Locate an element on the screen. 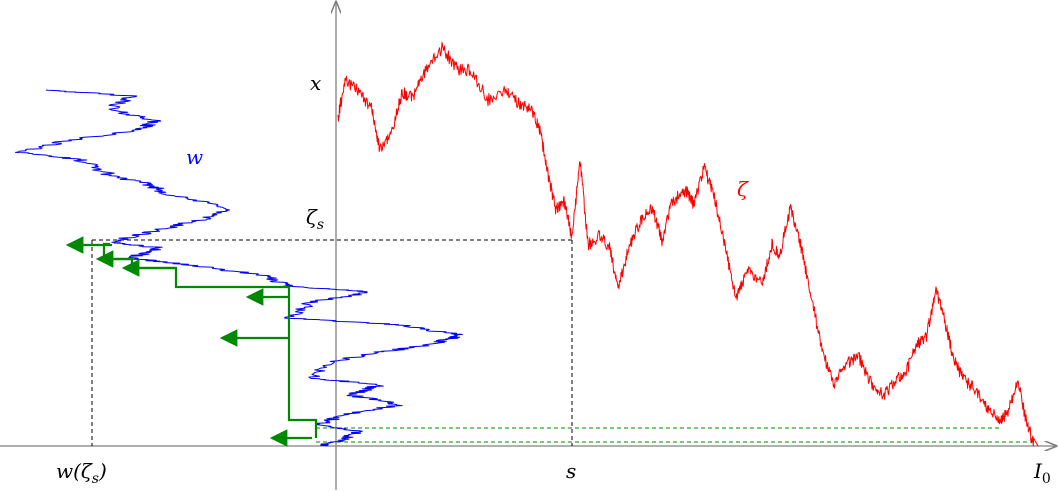  s-label: s is located at coordinates (571, 471).